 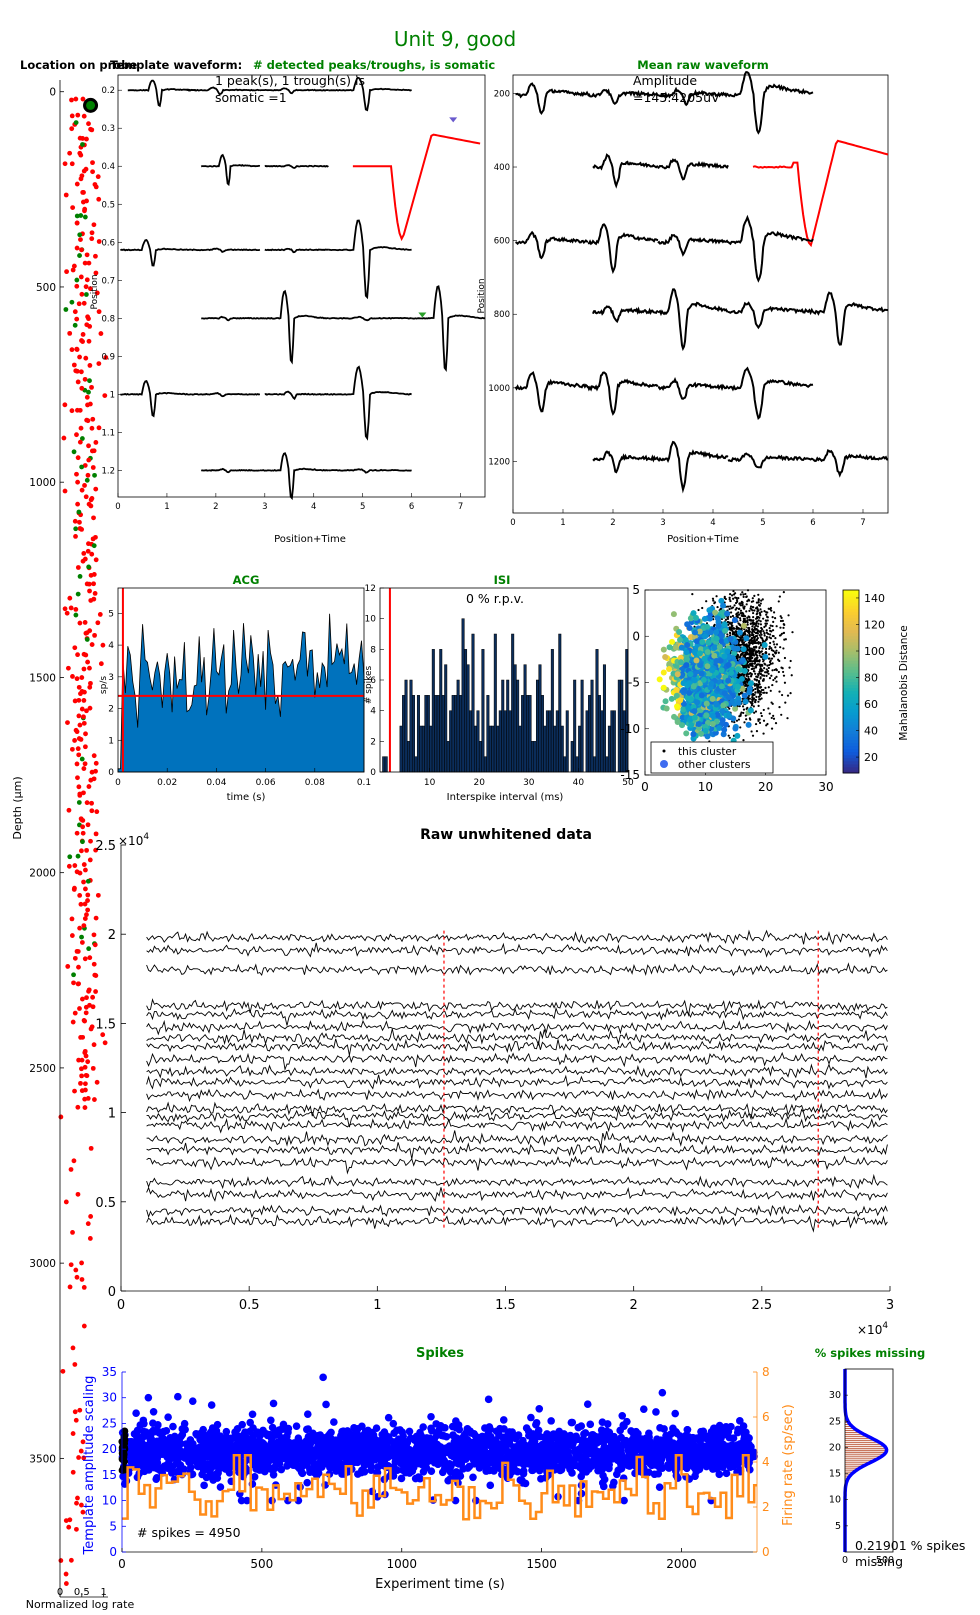 What do you see at coordinates (562, 523) in the screenshot?
I see `raw-xtick-label: 1` at bounding box center [562, 523].